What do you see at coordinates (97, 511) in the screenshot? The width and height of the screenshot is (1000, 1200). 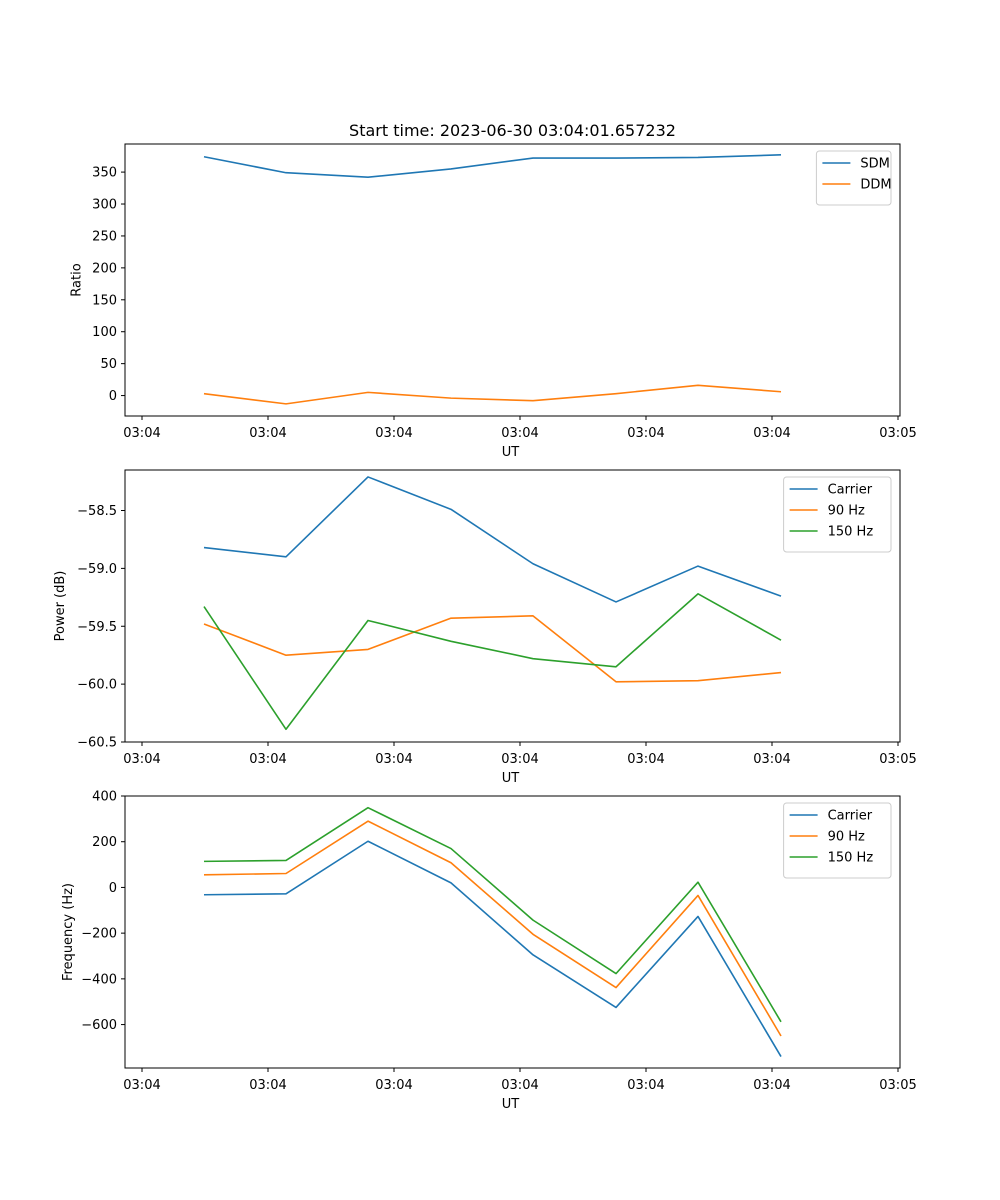 I see `y-tick-label: −58.5` at bounding box center [97, 511].